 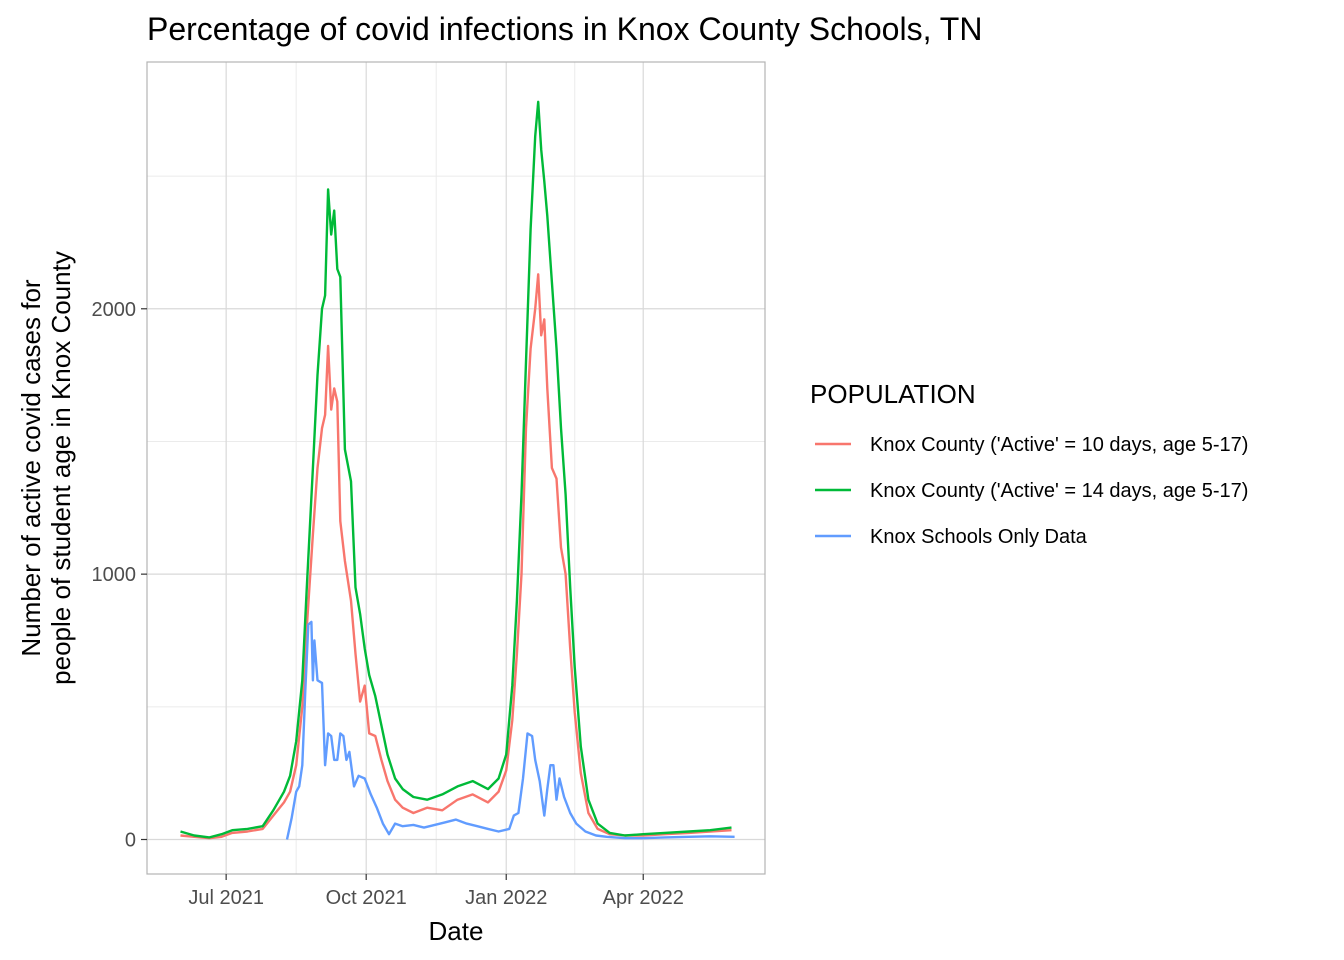 What do you see at coordinates (456, 931) in the screenshot?
I see `x-axis-title: Date` at bounding box center [456, 931].